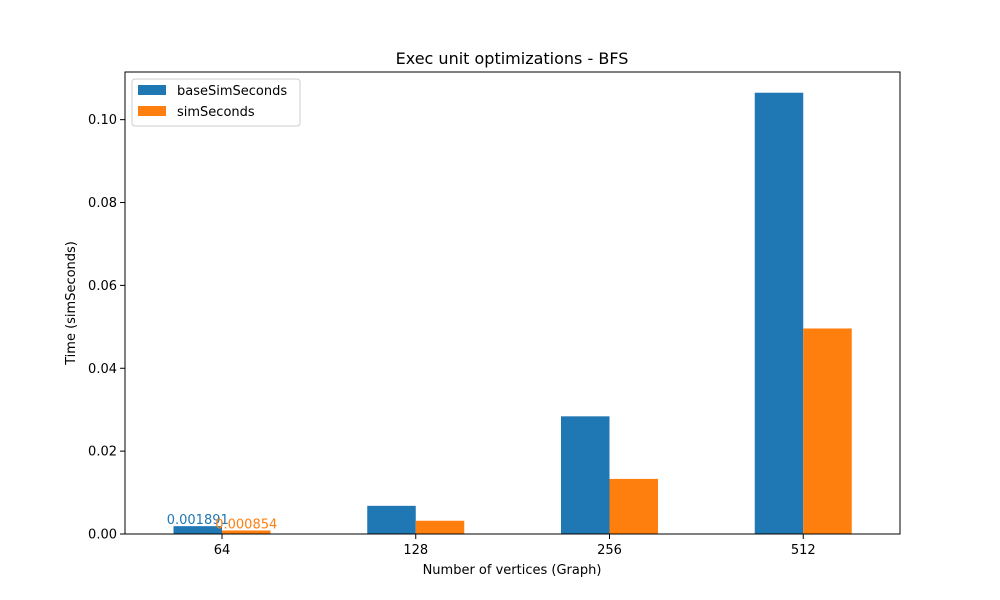 The image size is (1000, 600). I want to click on legend-label-simSeconds: simSeconds, so click(216, 112).